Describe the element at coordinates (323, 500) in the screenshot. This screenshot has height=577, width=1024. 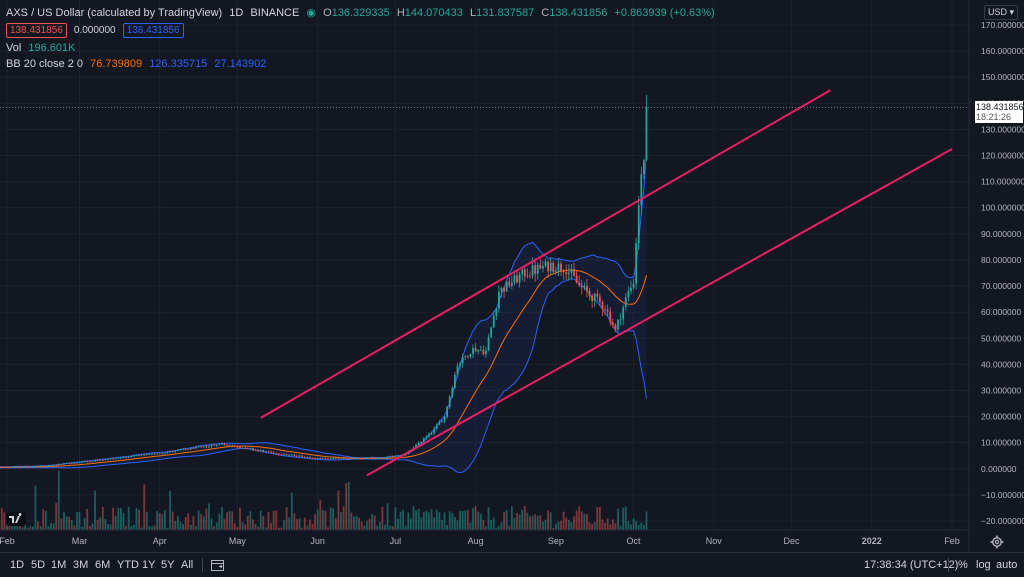
I see `volume-bars` at that location.